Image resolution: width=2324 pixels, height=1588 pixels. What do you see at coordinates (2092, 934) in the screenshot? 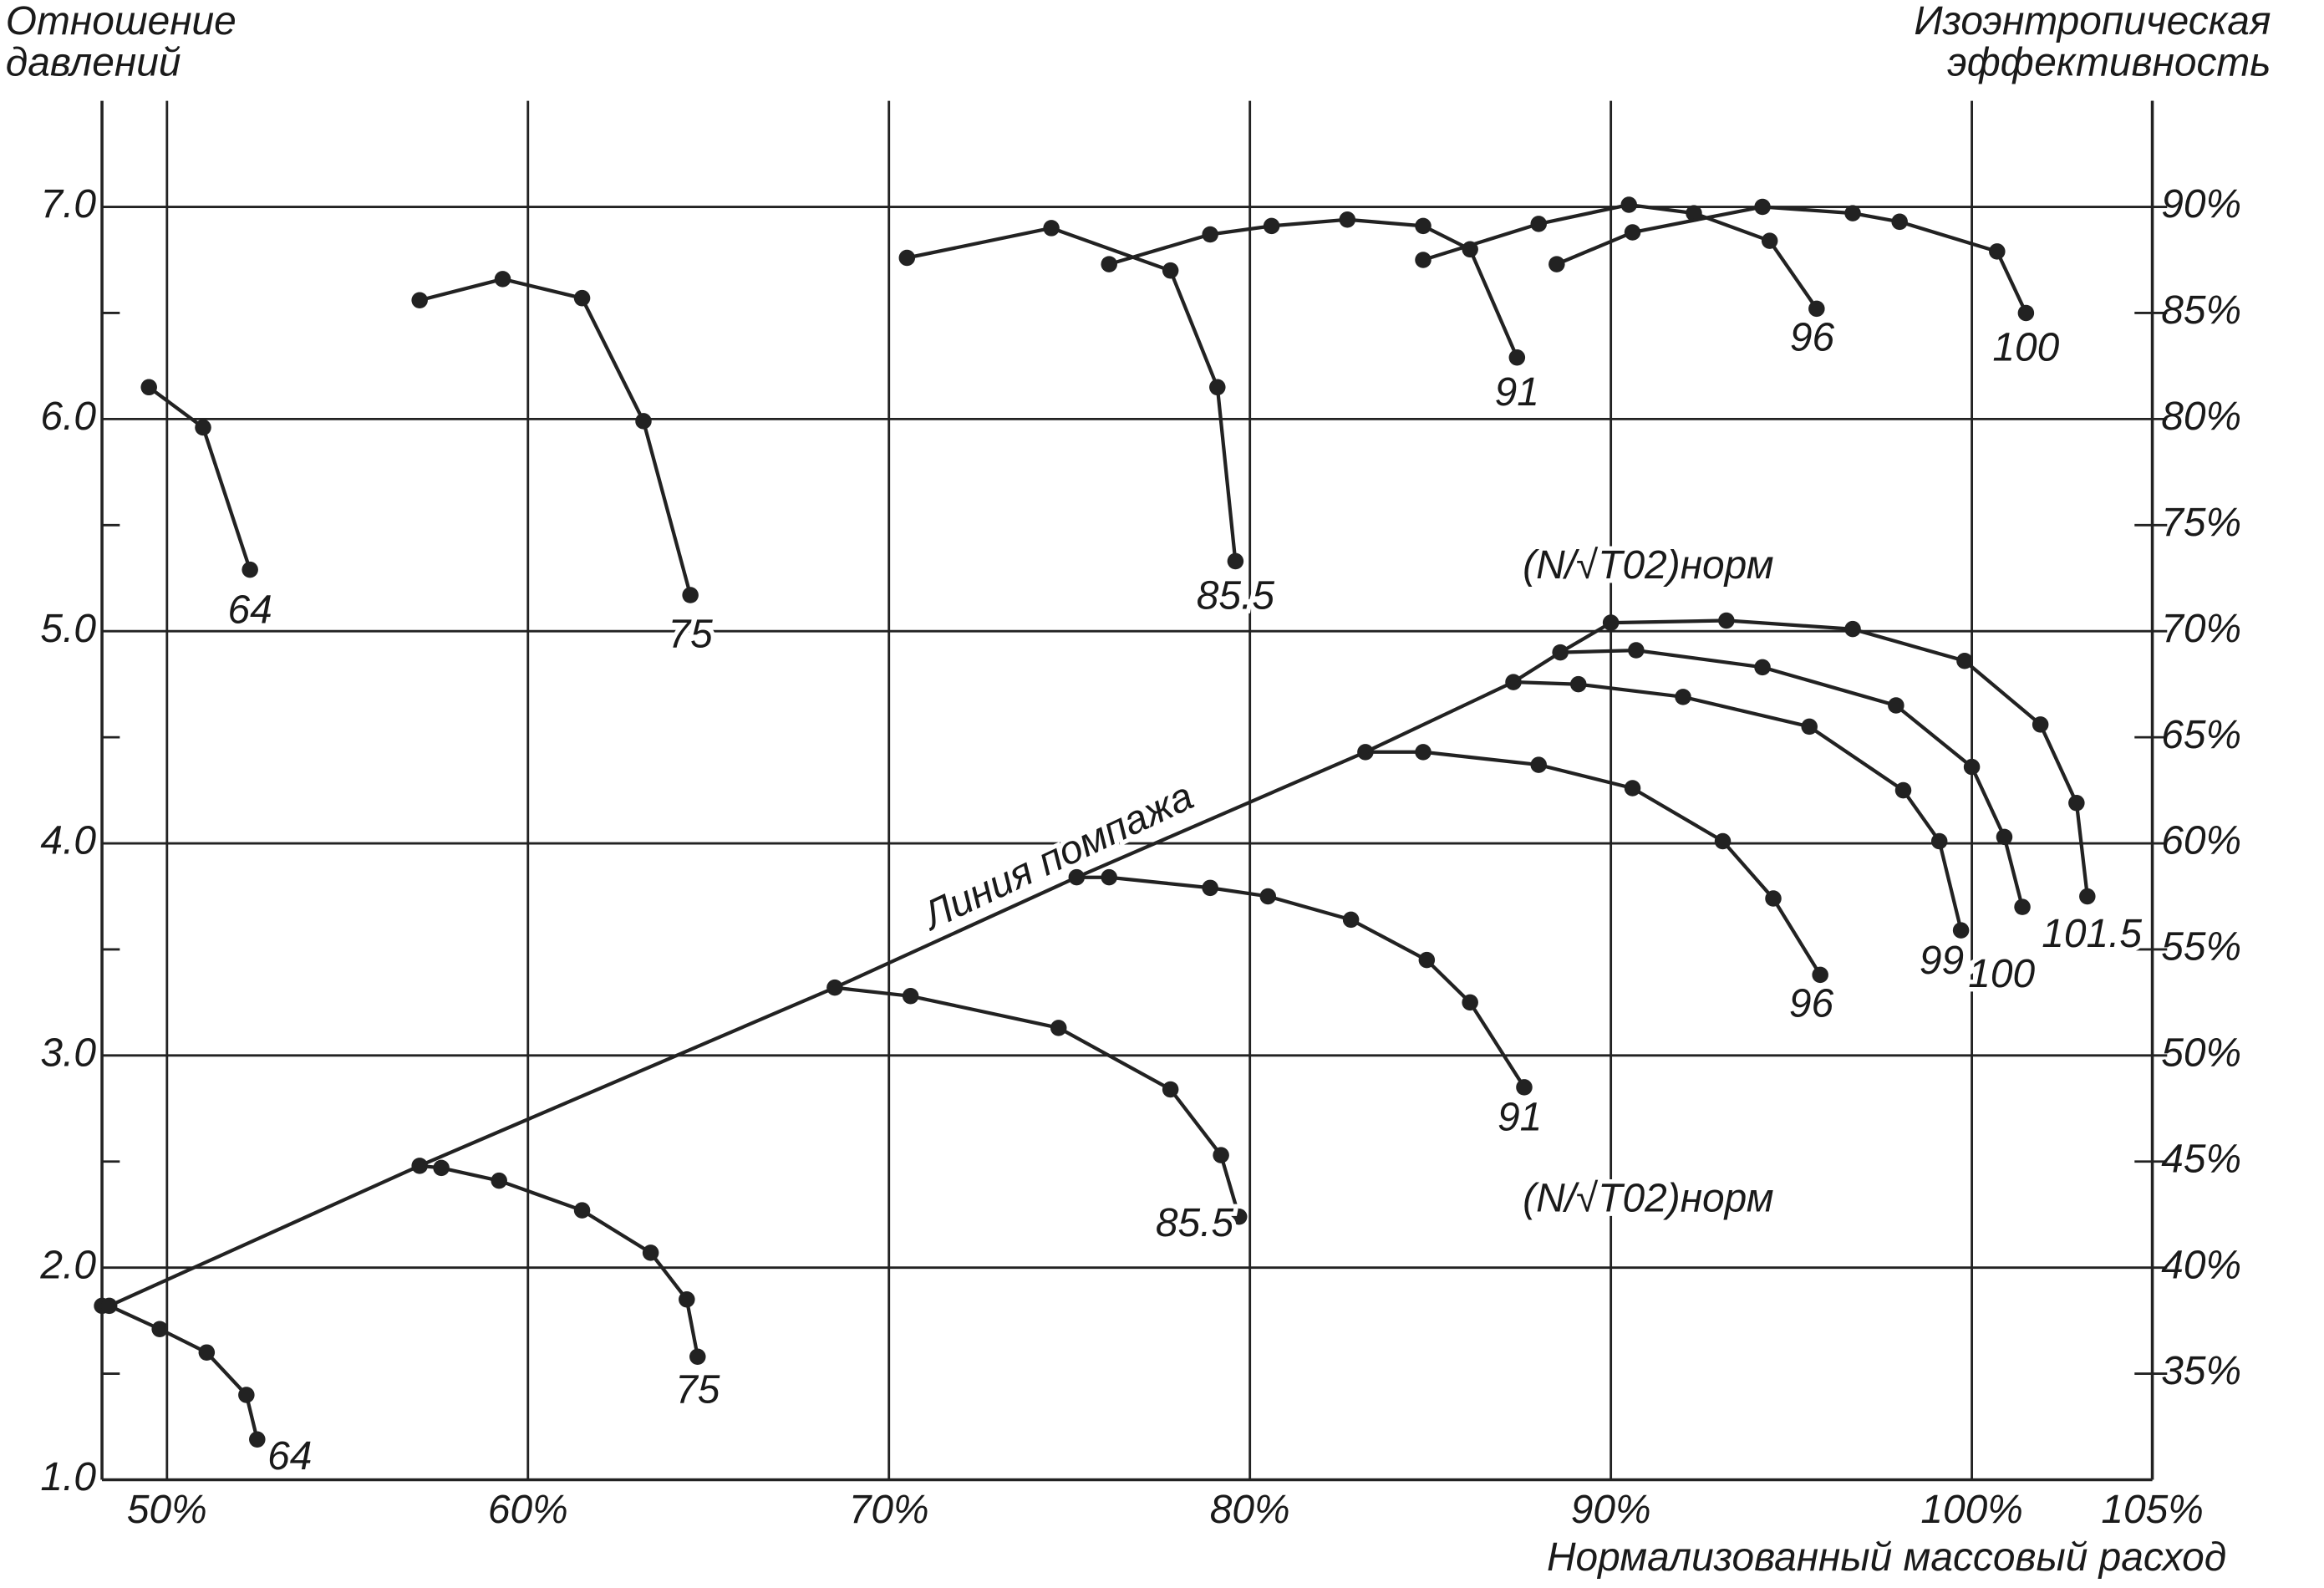
I see `series-label: 101.5` at bounding box center [2092, 934].